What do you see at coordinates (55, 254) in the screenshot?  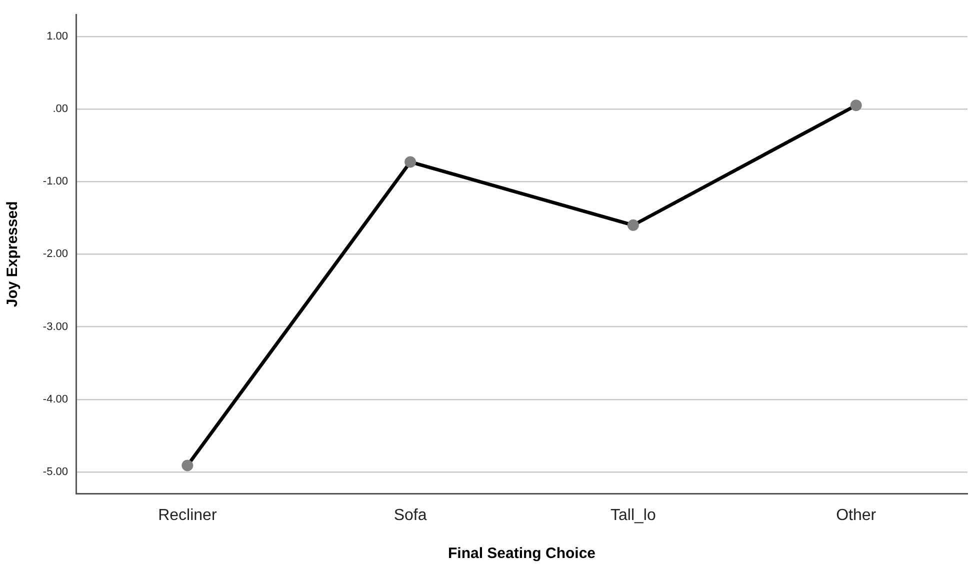 I see `y-tick-label: -2.00` at bounding box center [55, 254].